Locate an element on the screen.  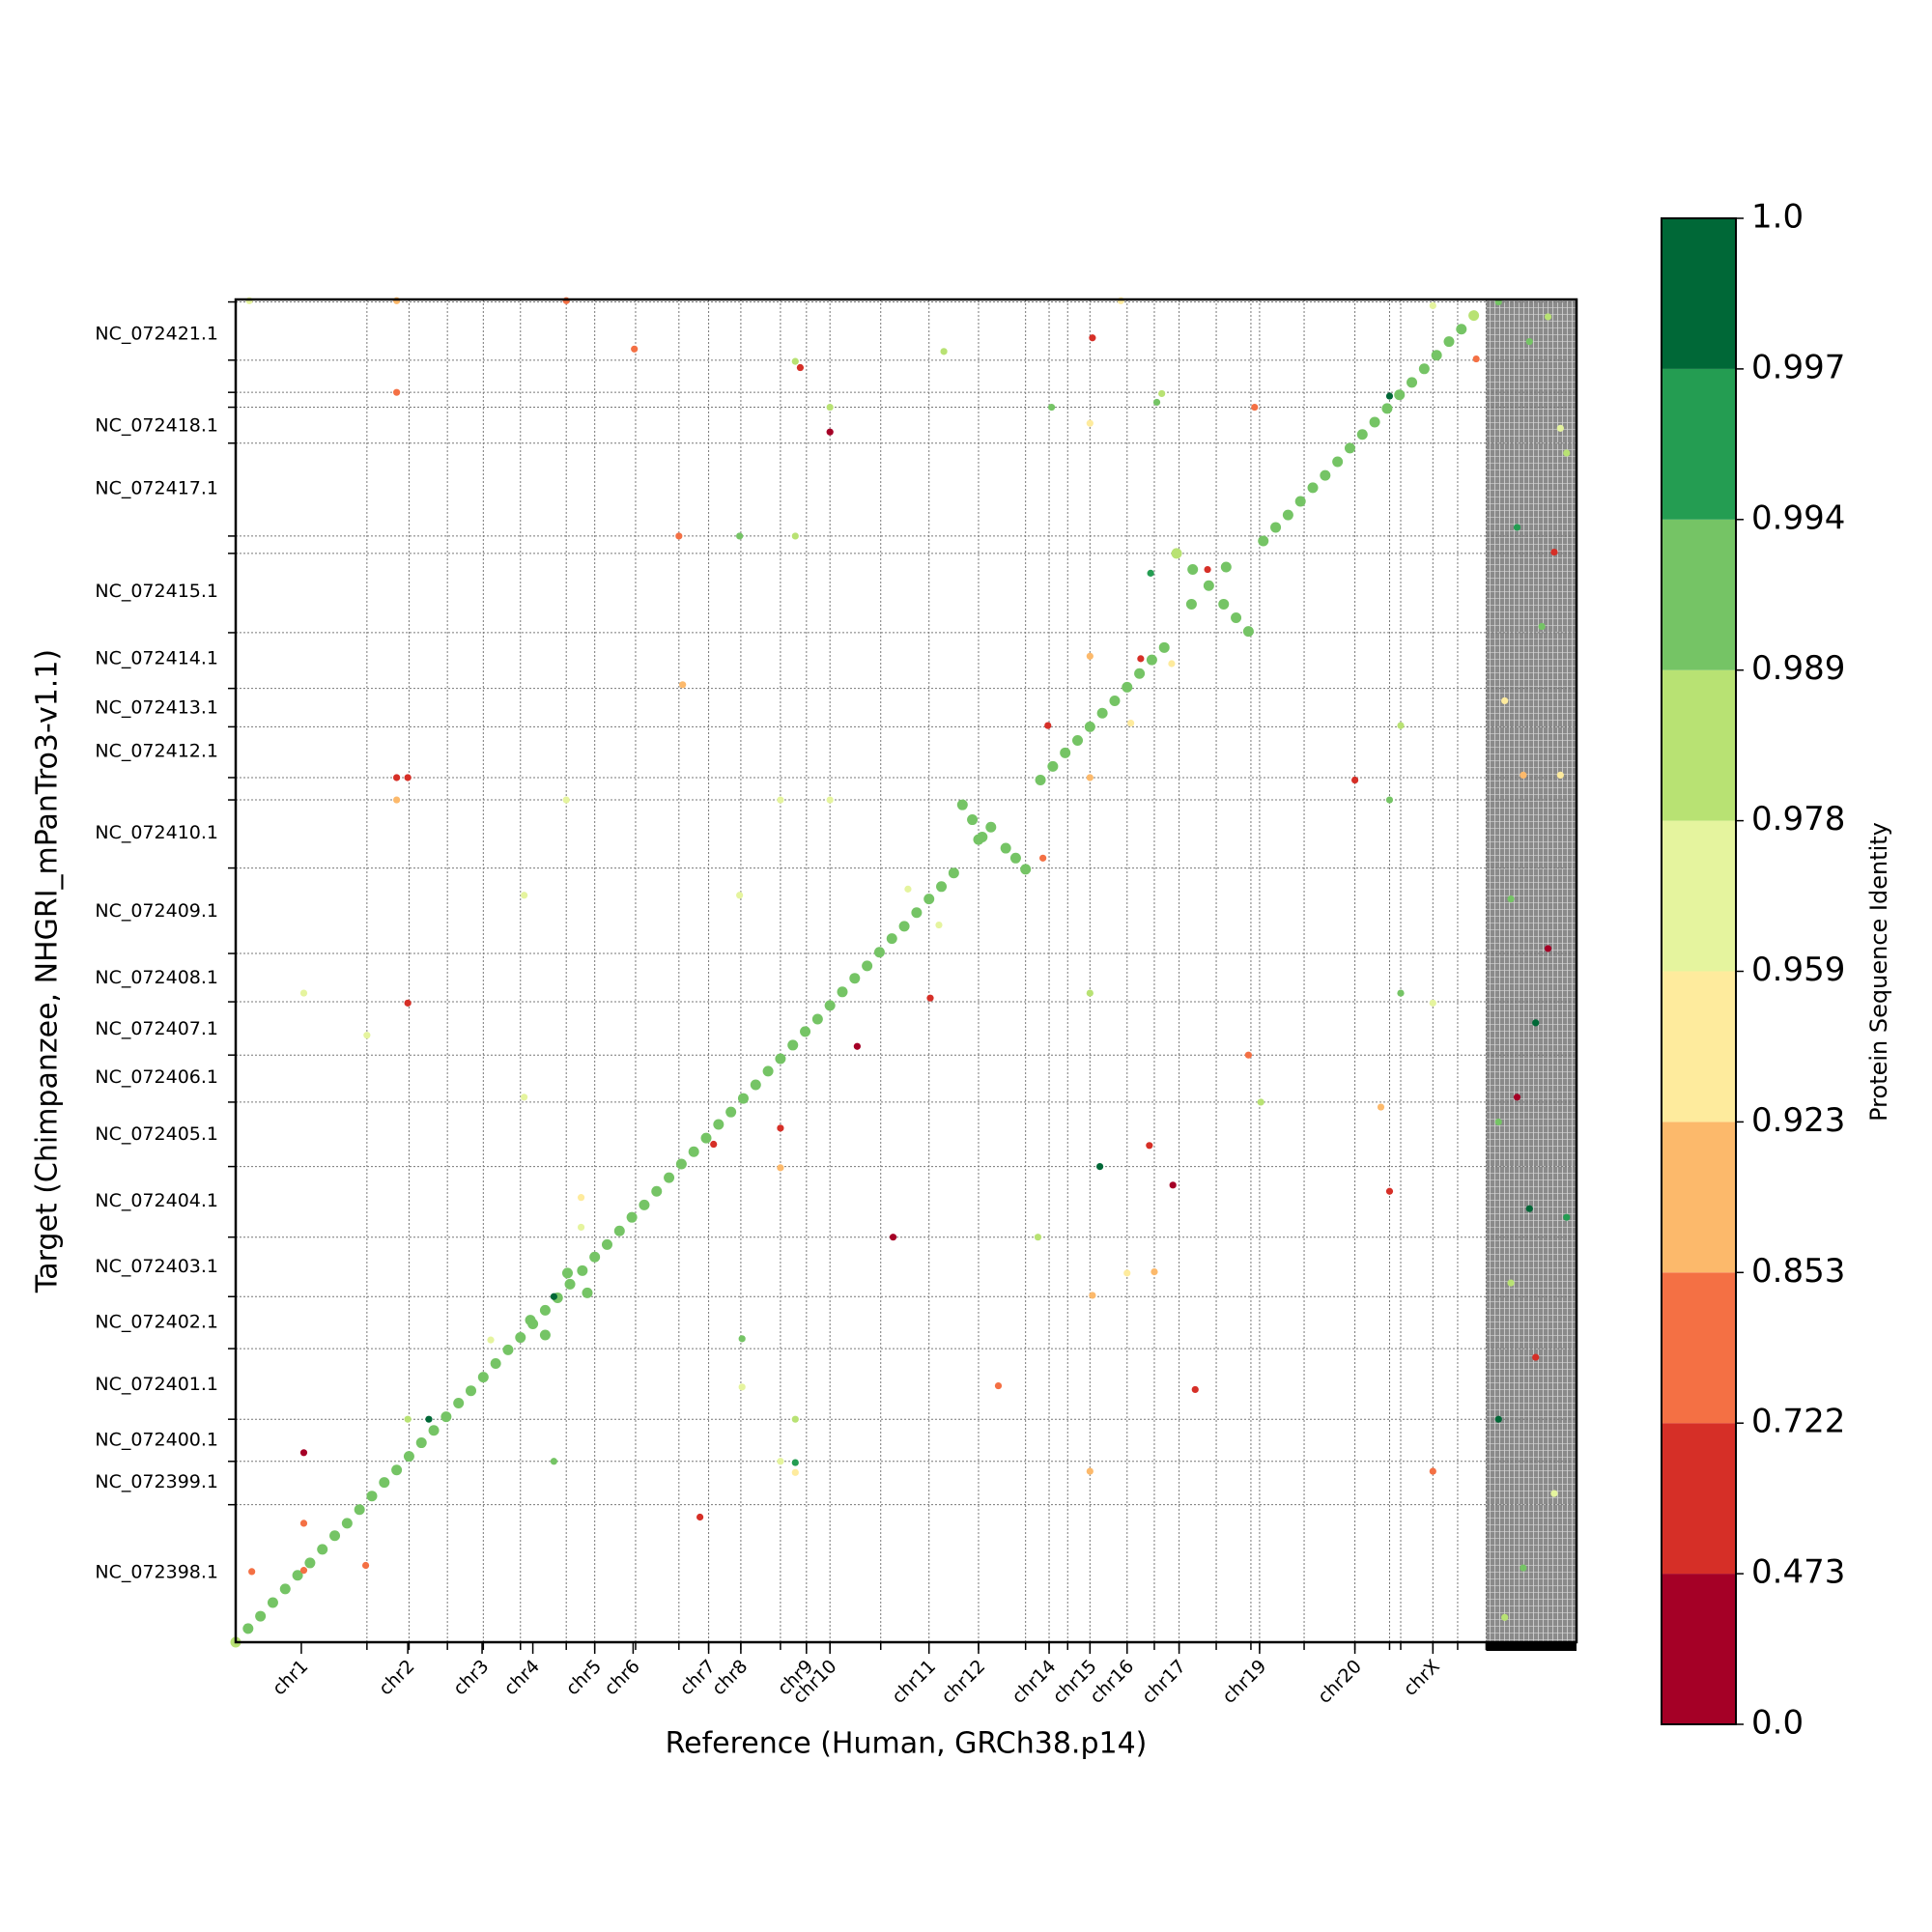
colorbar-tick-label: 0.997 is located at coordinates (1798, 367).